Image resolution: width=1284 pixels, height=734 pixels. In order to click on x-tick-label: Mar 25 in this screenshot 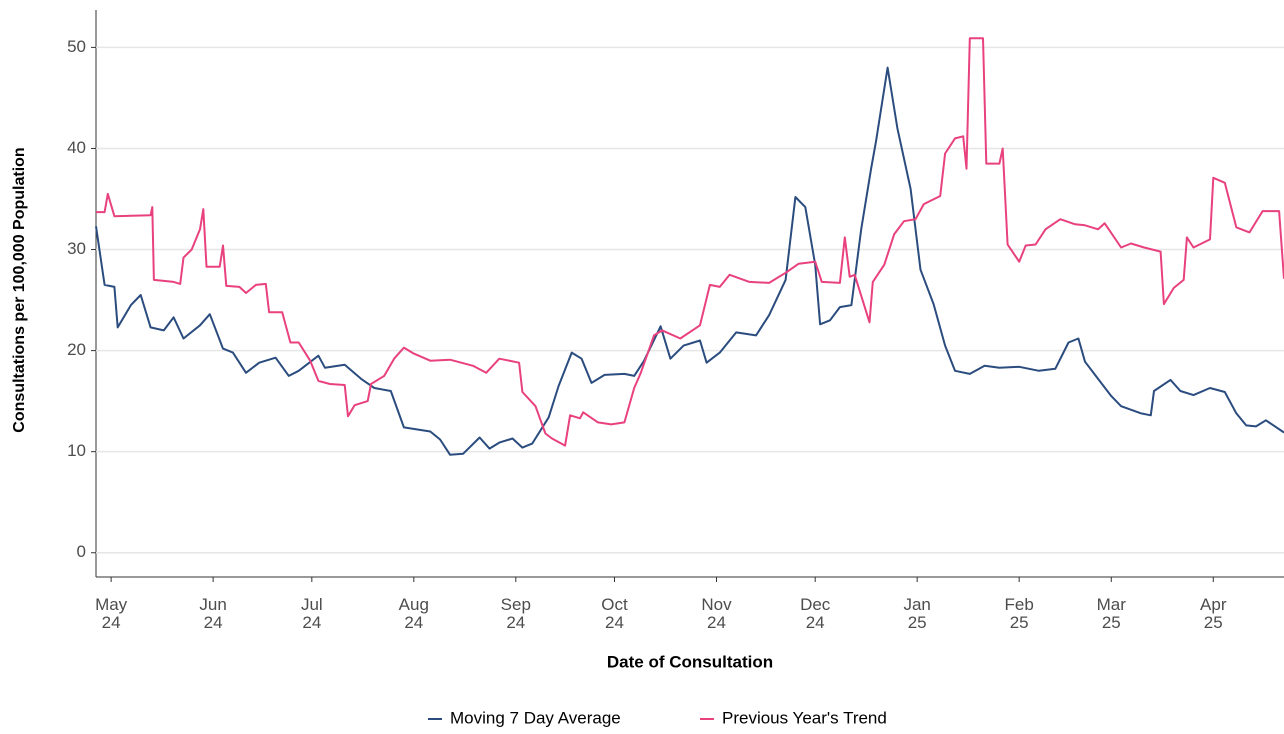, I will do `click(1112, 613)`.